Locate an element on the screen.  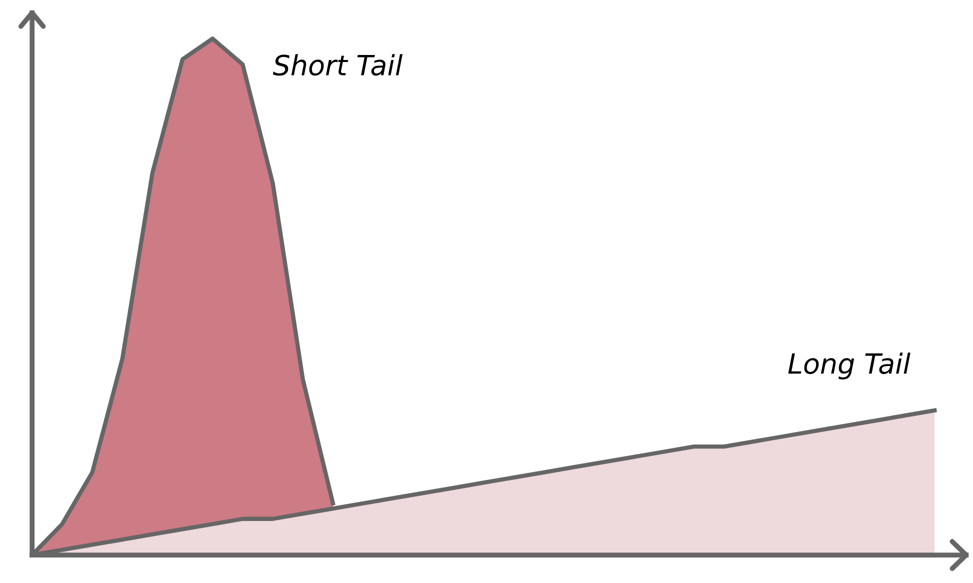
series-label: Long Tail is located at coordinates (849, 366).